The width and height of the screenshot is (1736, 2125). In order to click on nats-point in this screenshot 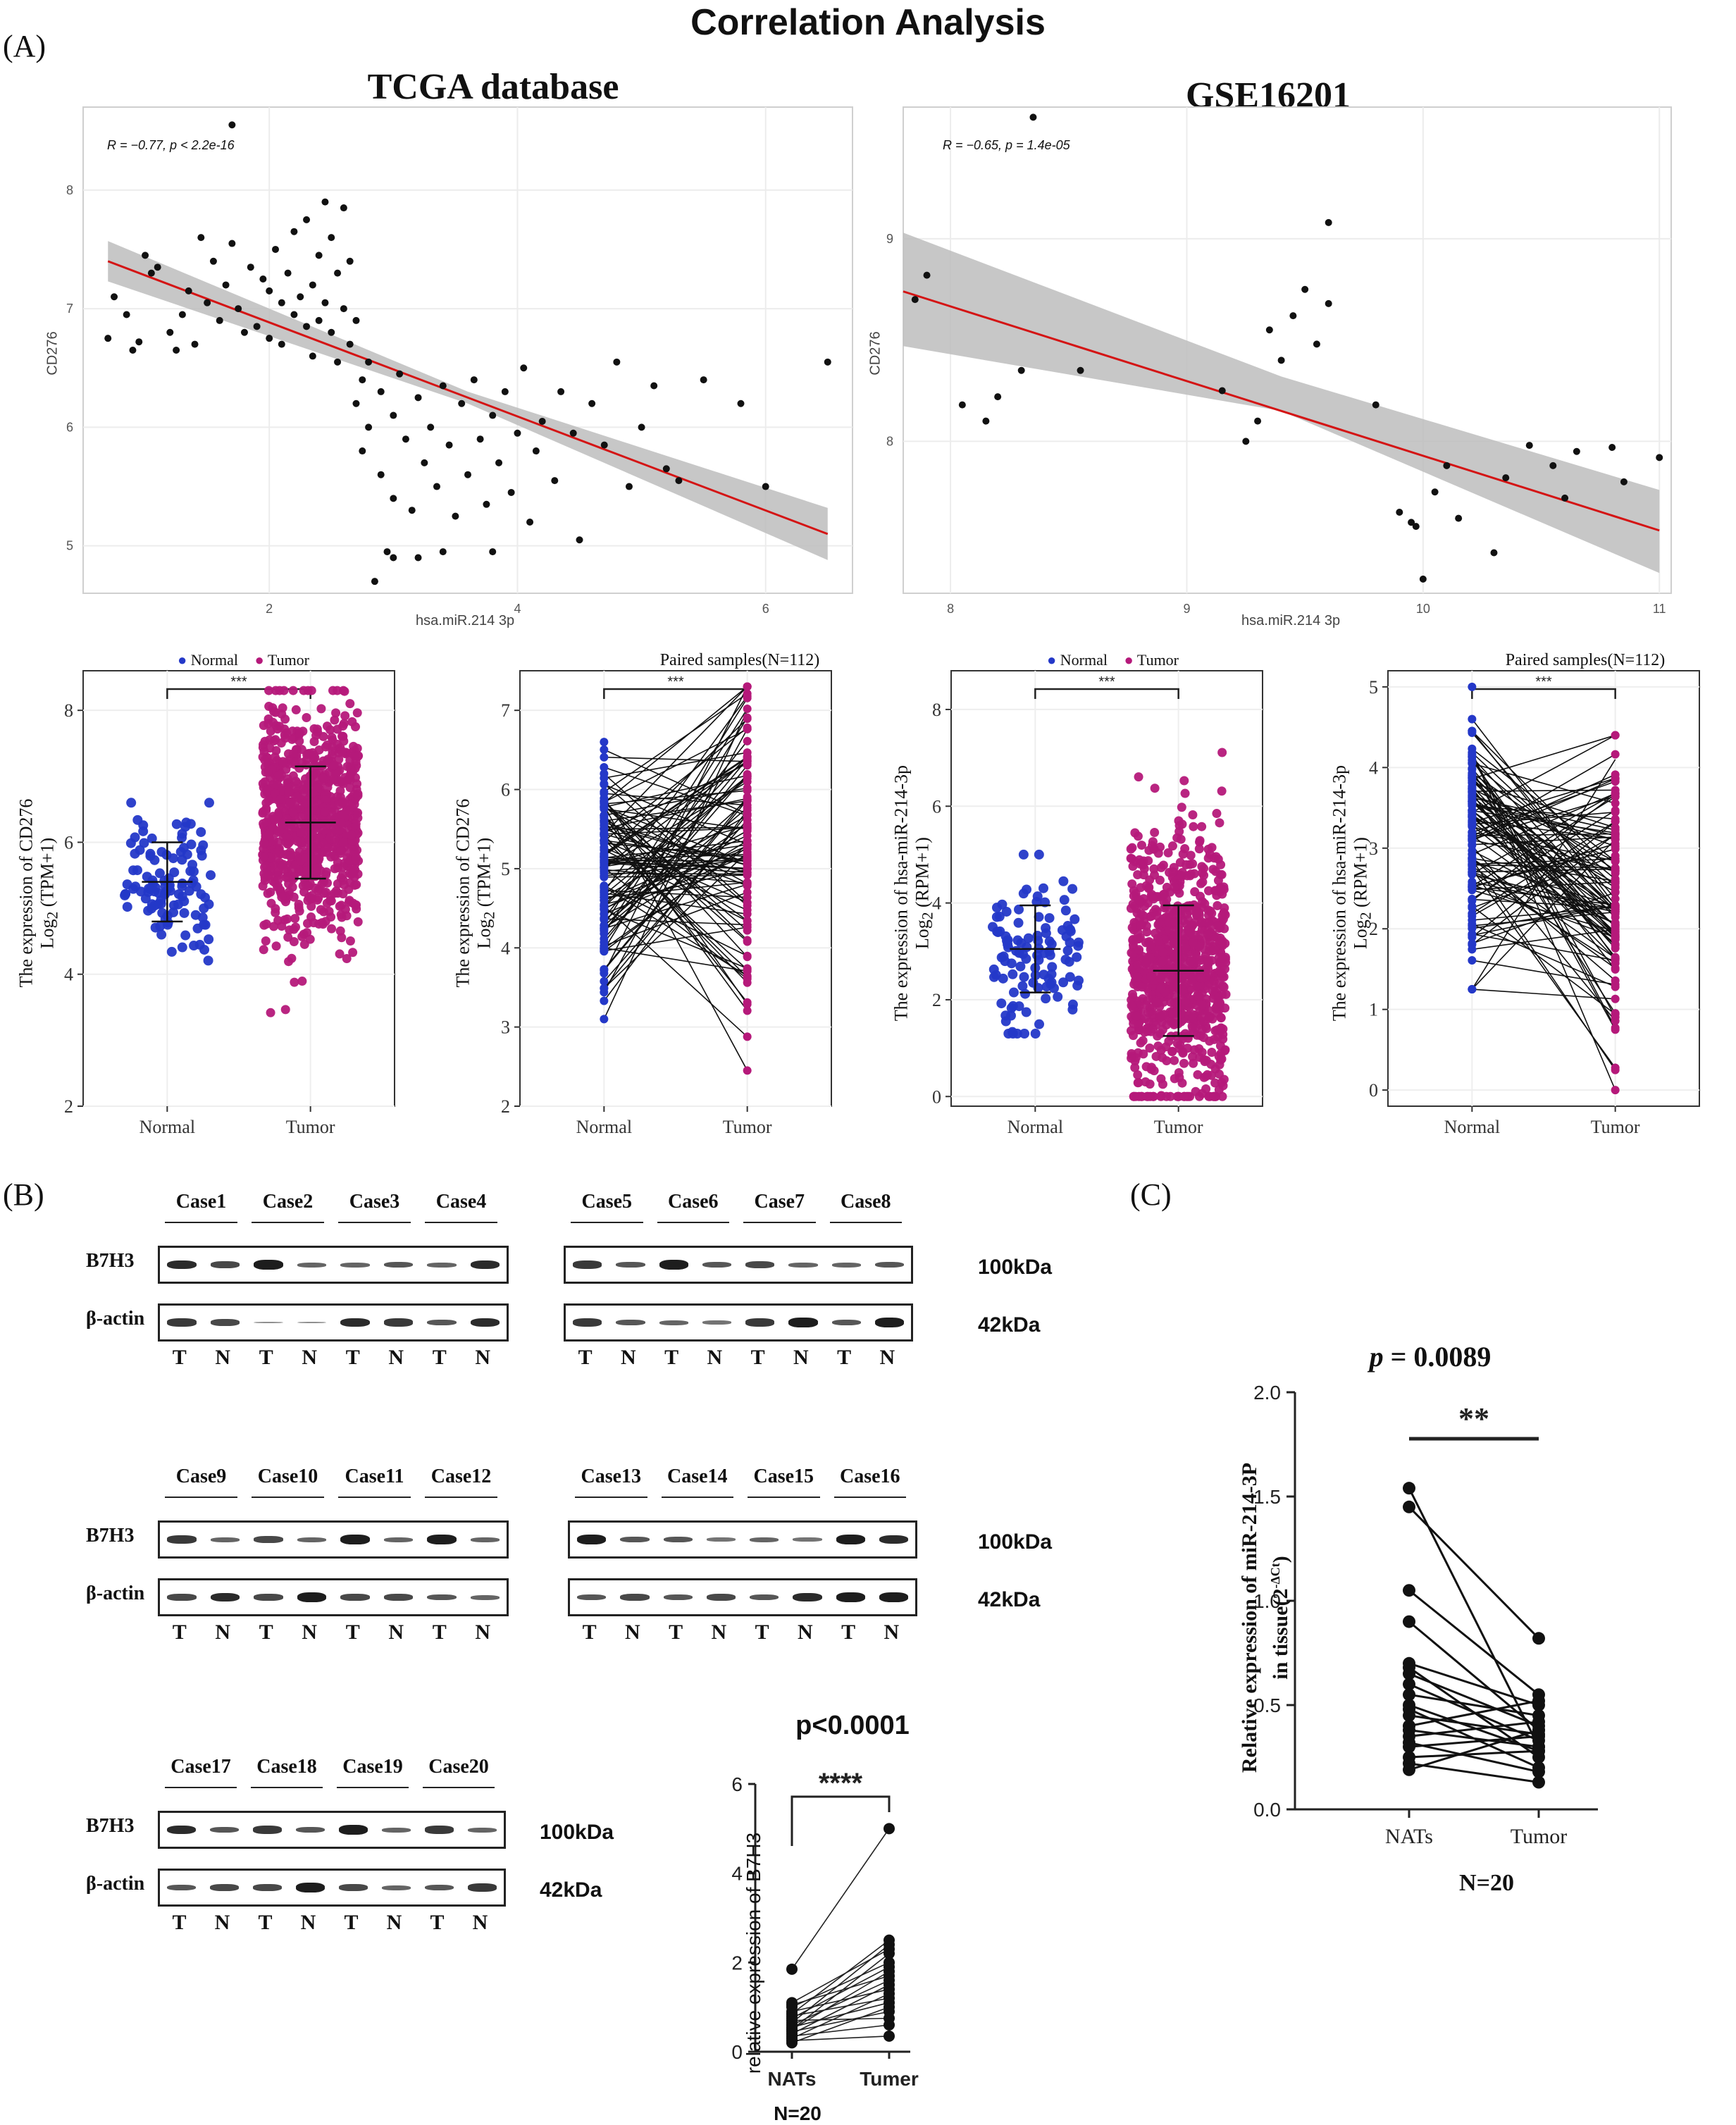, I will do `click(792, 2003)`.